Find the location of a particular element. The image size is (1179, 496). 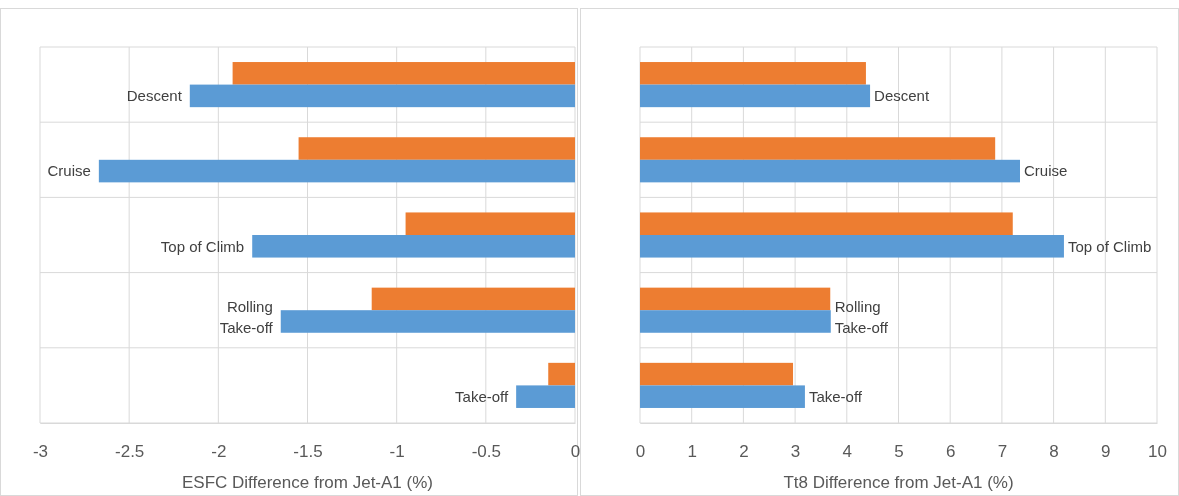

x-tick-label: 2 is located at coordinates (744, 452).